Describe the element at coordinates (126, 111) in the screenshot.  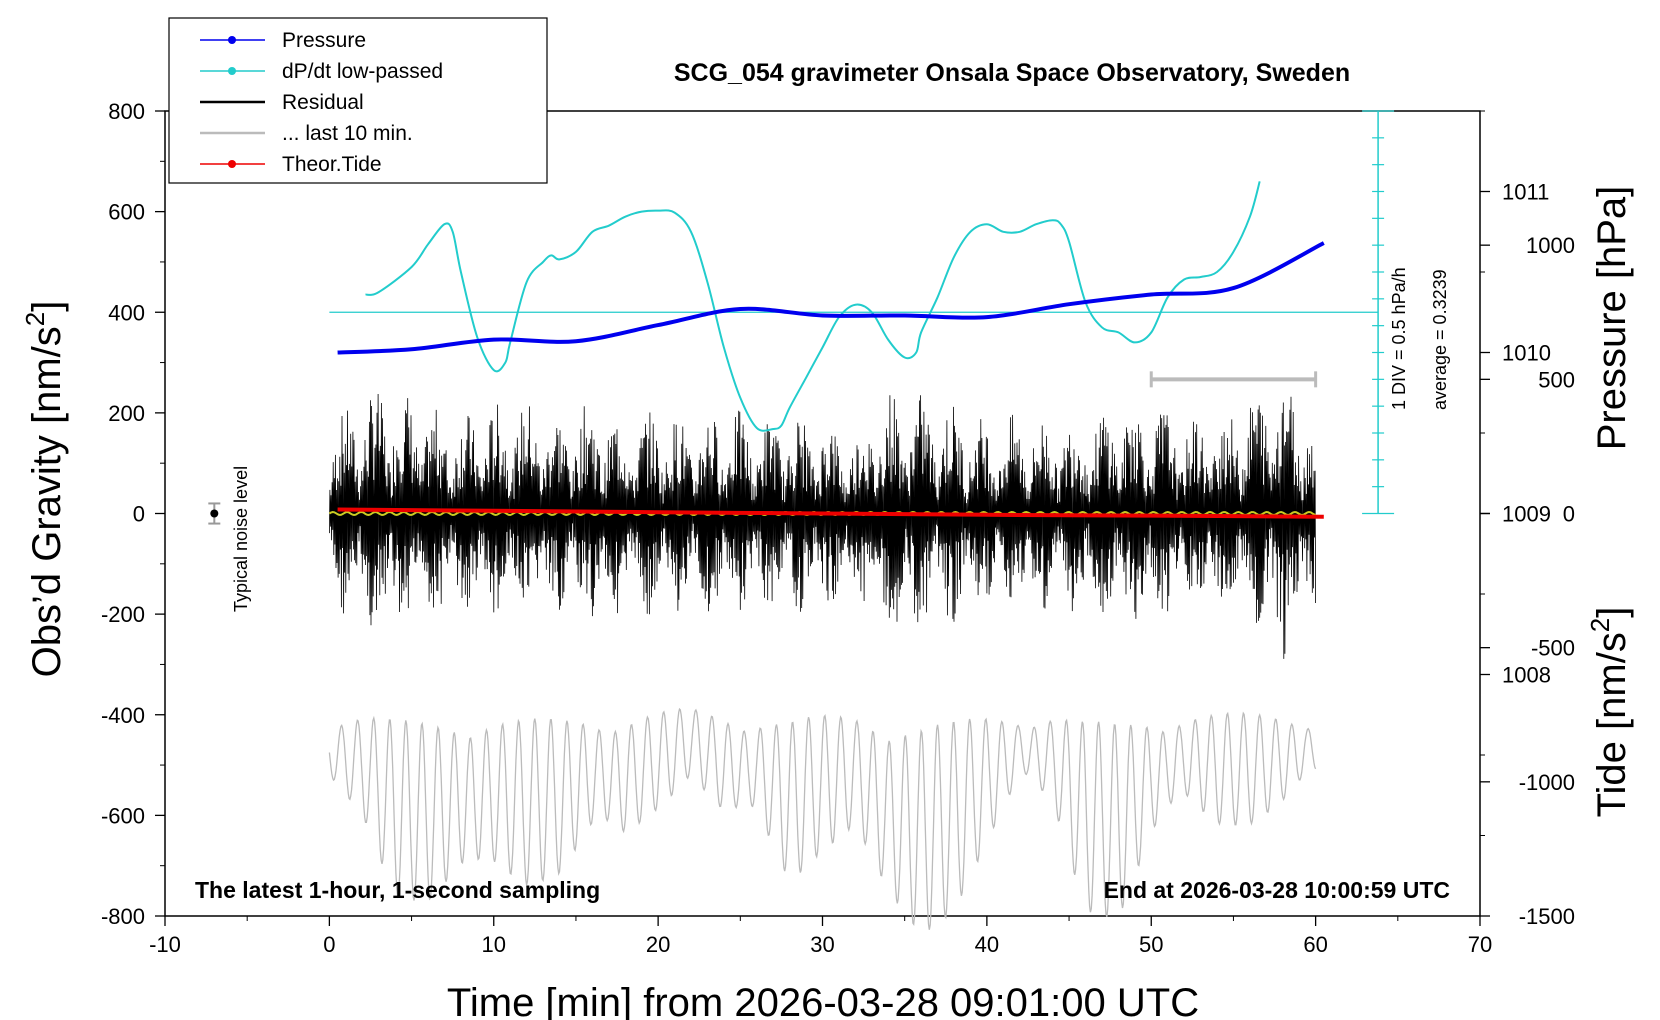
I see `y-tick-label: 800` at that location.